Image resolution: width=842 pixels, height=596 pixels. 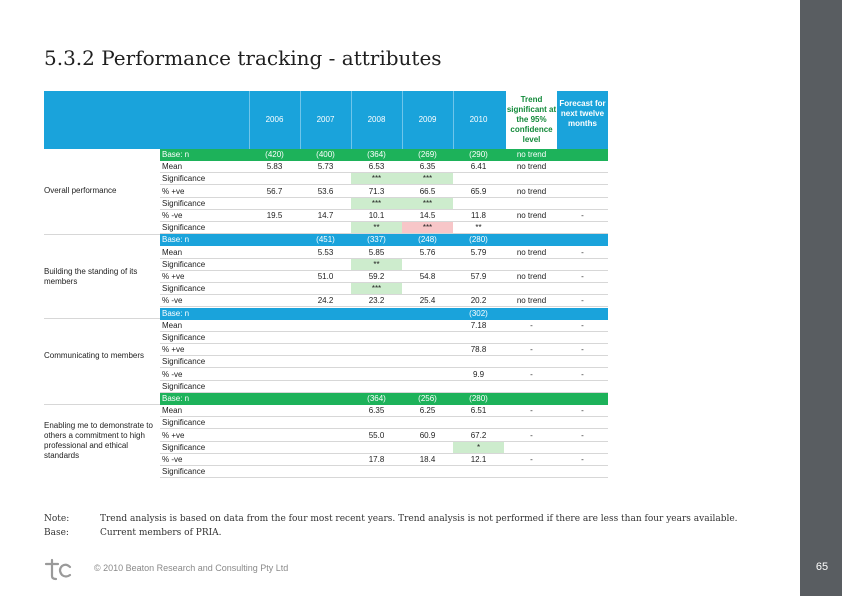 I want to click on table-cell: (280), so click(x=478, y=240).